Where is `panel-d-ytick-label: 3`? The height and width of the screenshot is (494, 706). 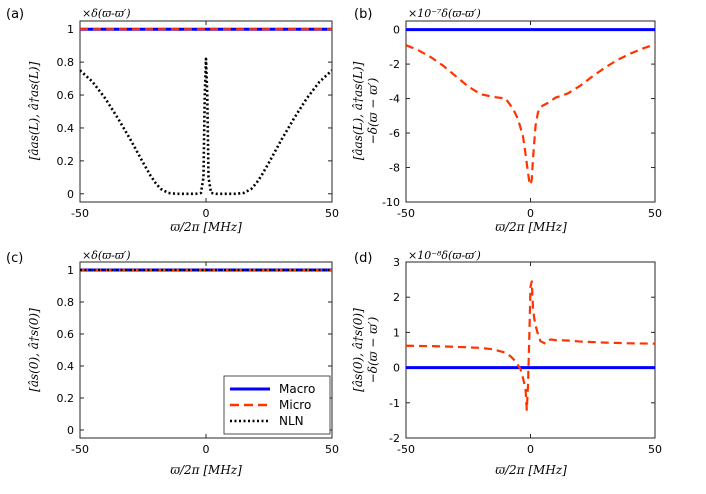 panel-d-ytick-label: 3 is located at coordinates (396, 262).